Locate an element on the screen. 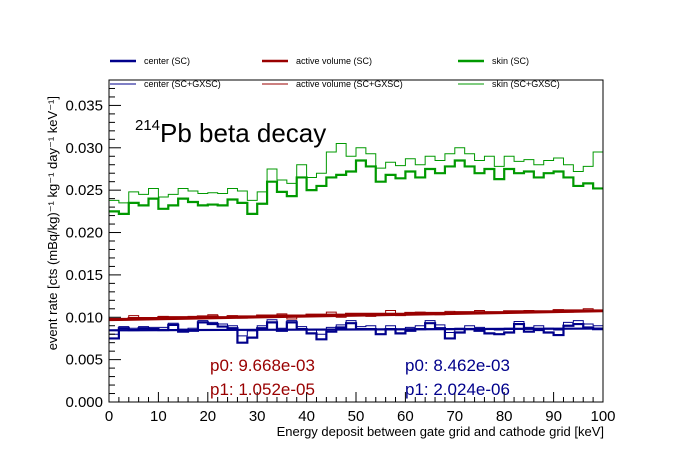 The image size is (696, 472). x-tick-label: 30 is located at coordinates (257, 416).